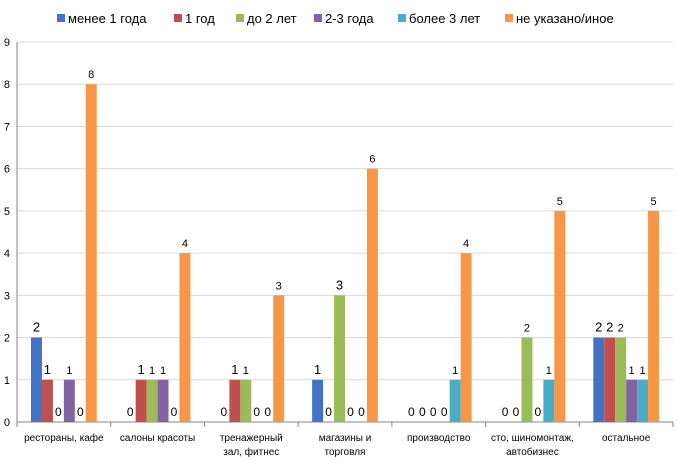 The image size is (679, 461). Describe the element at coordinates (80, 412) in the screenshot. I see `data-label-4-0: 0` at that location.